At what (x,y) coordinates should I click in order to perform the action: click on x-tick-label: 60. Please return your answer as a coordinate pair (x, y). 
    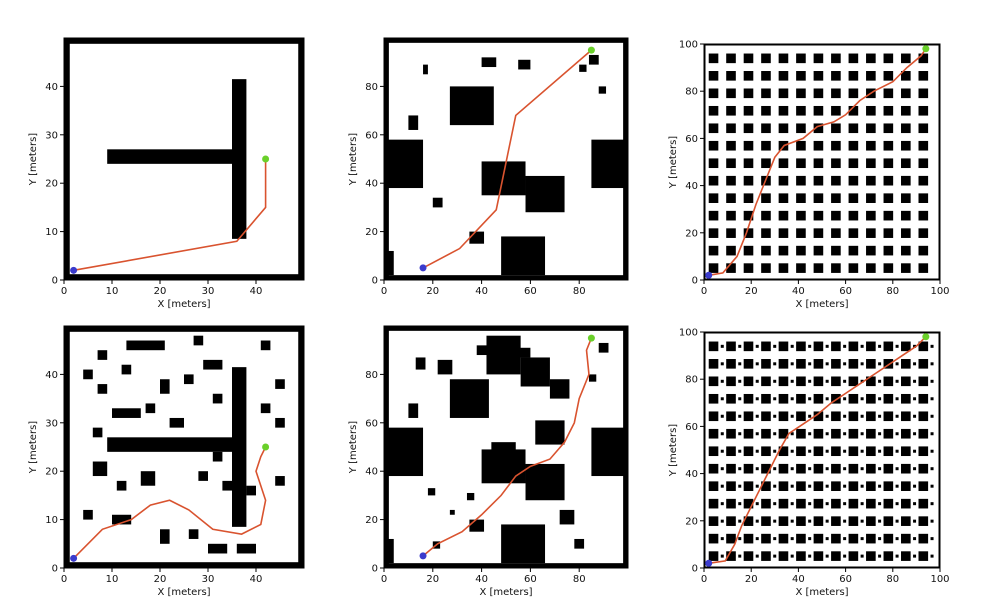
    Looking at the image, I should click on (530, 579).